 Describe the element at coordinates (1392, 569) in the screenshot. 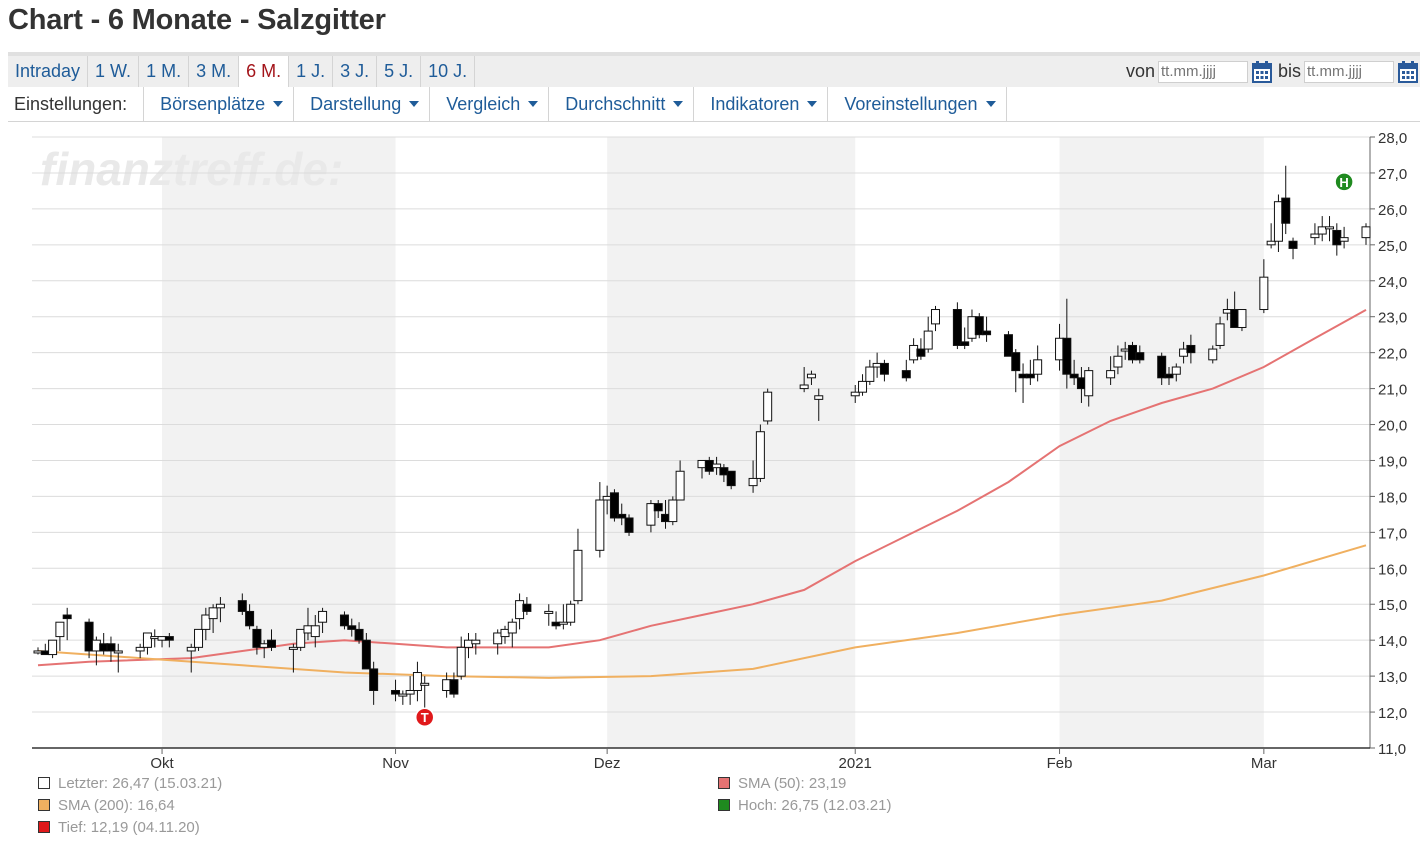

I see `y-tick-label: 16,0` at that location.